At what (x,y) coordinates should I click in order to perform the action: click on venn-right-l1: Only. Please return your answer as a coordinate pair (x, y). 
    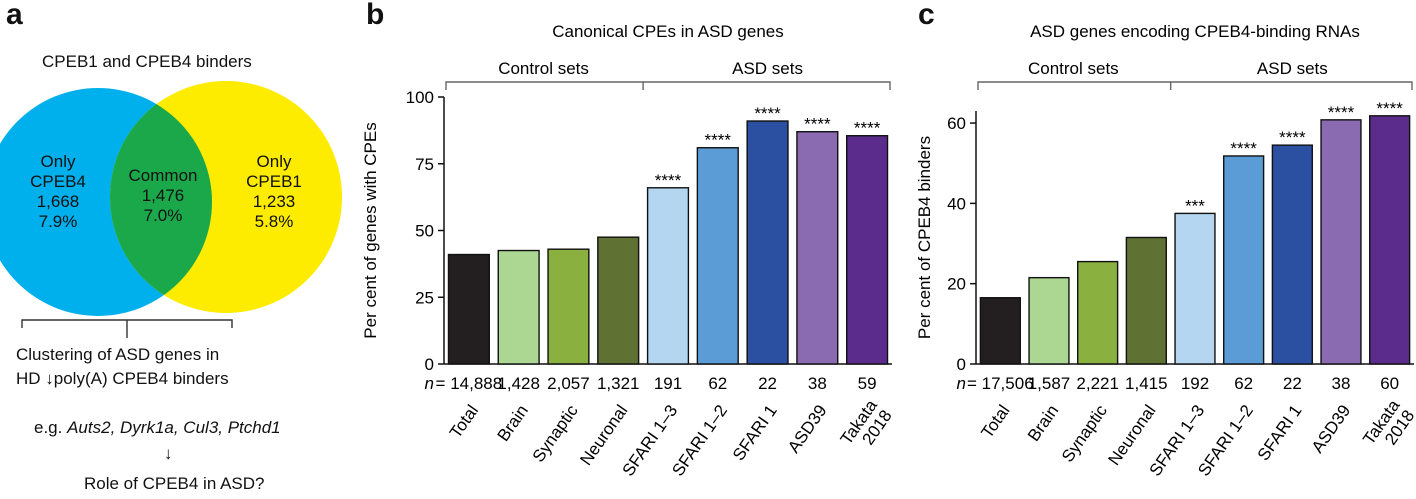
    Looking at the image, I should click on (274, 161).